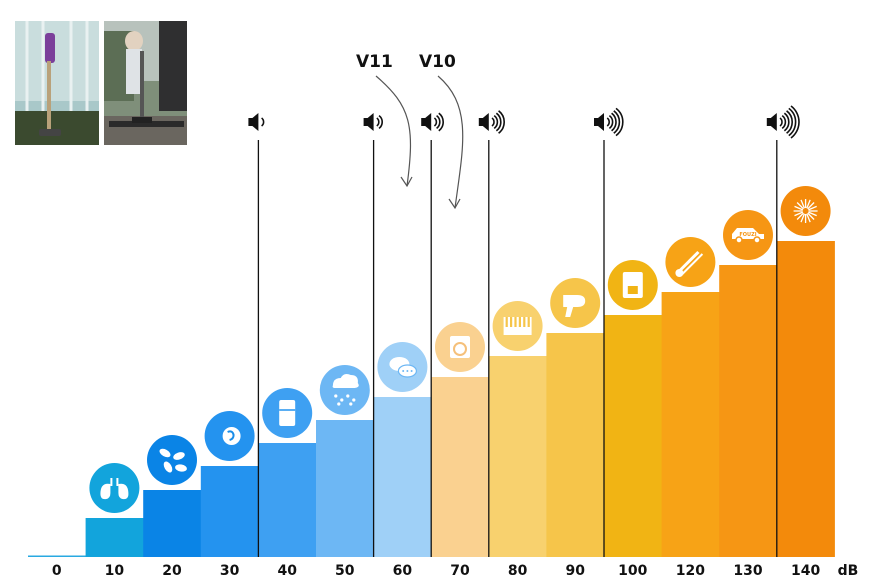  What do you see at coordinates (633, 436) in the screenshot?
I see `bar-100db` at bounding box center [633, 436].